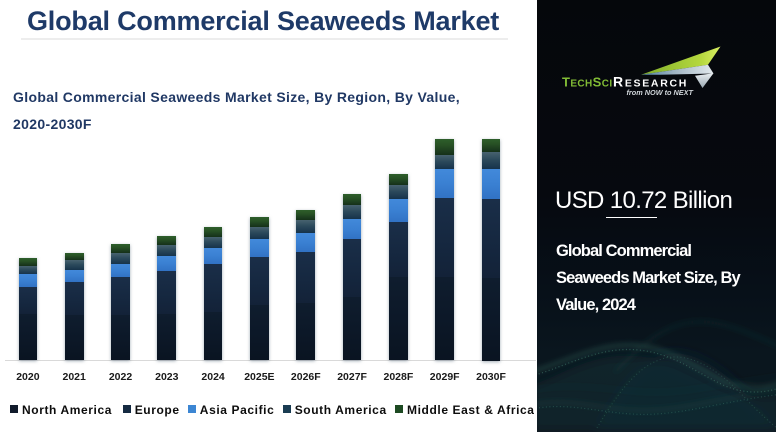 This screenshot has height=432, width=776. Describe the element at coordinates (587, 82) in the screenshot. I see `svg-text: TECHSCI` at that location.